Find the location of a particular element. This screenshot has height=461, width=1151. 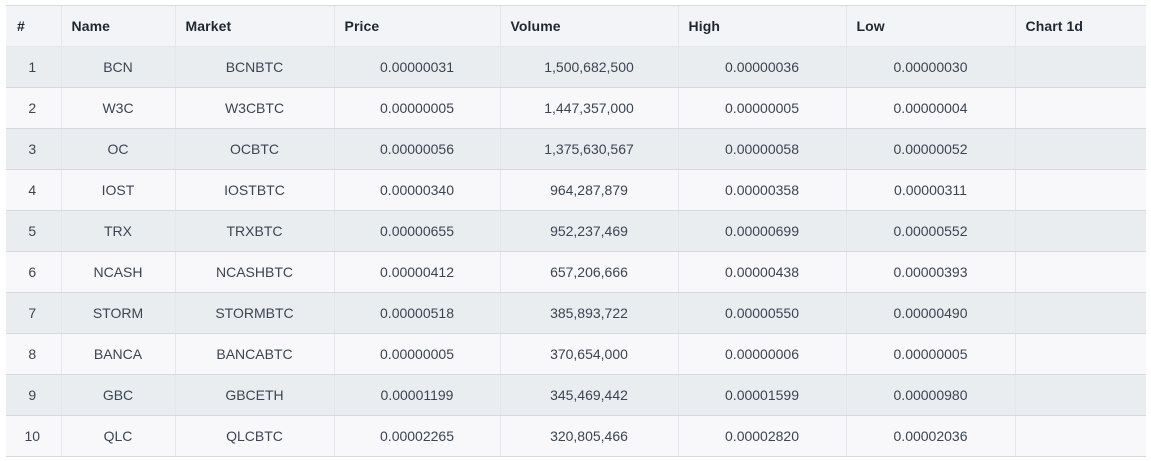

cell-market: IOSTBTC is located at coordinates (255, 190).